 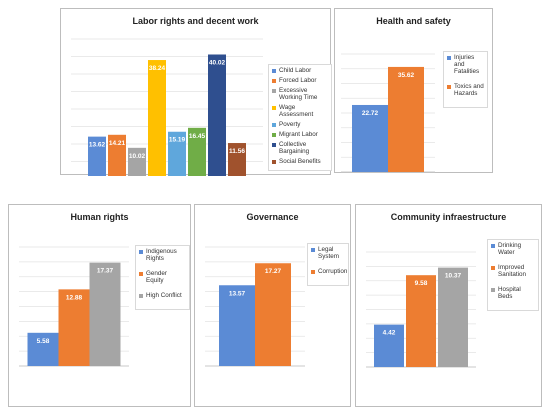 I want to click on legend-item: Collective Bargaining, so click(x=300, y=148).